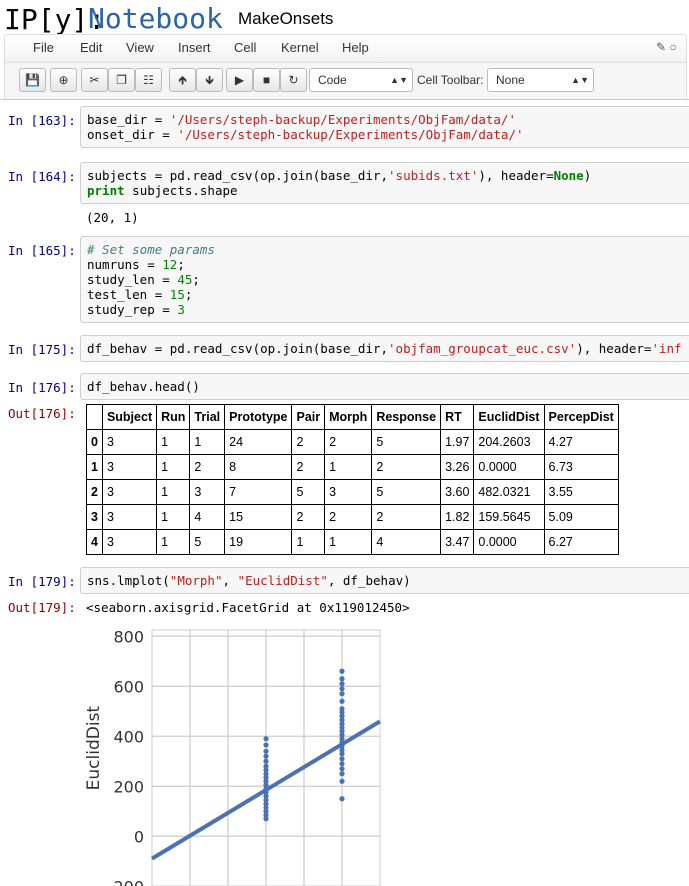 The image size is (689, 886). I want to click on cell-toolbar-select: None ▲▼, so click(540, 80).